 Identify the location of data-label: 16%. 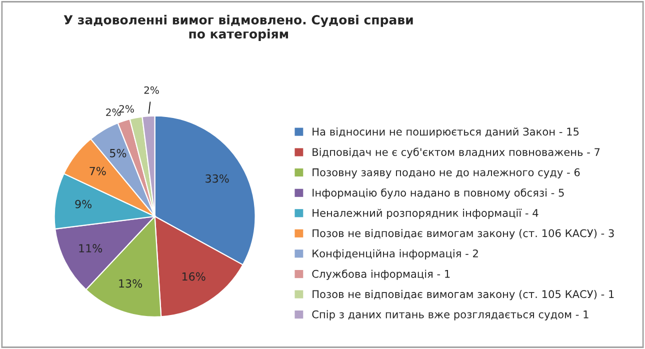
(194, 276).